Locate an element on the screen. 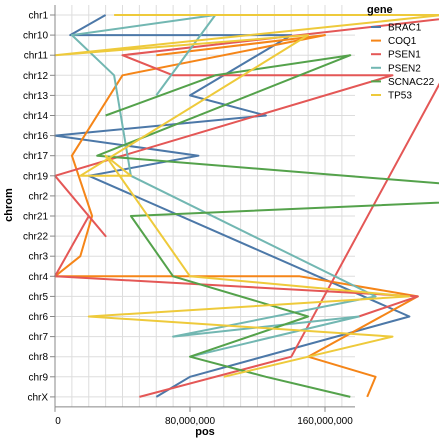 The width and height of the screenshot is (439, 442). y-tick-label: chr21 is located at coordinates (35, 217).